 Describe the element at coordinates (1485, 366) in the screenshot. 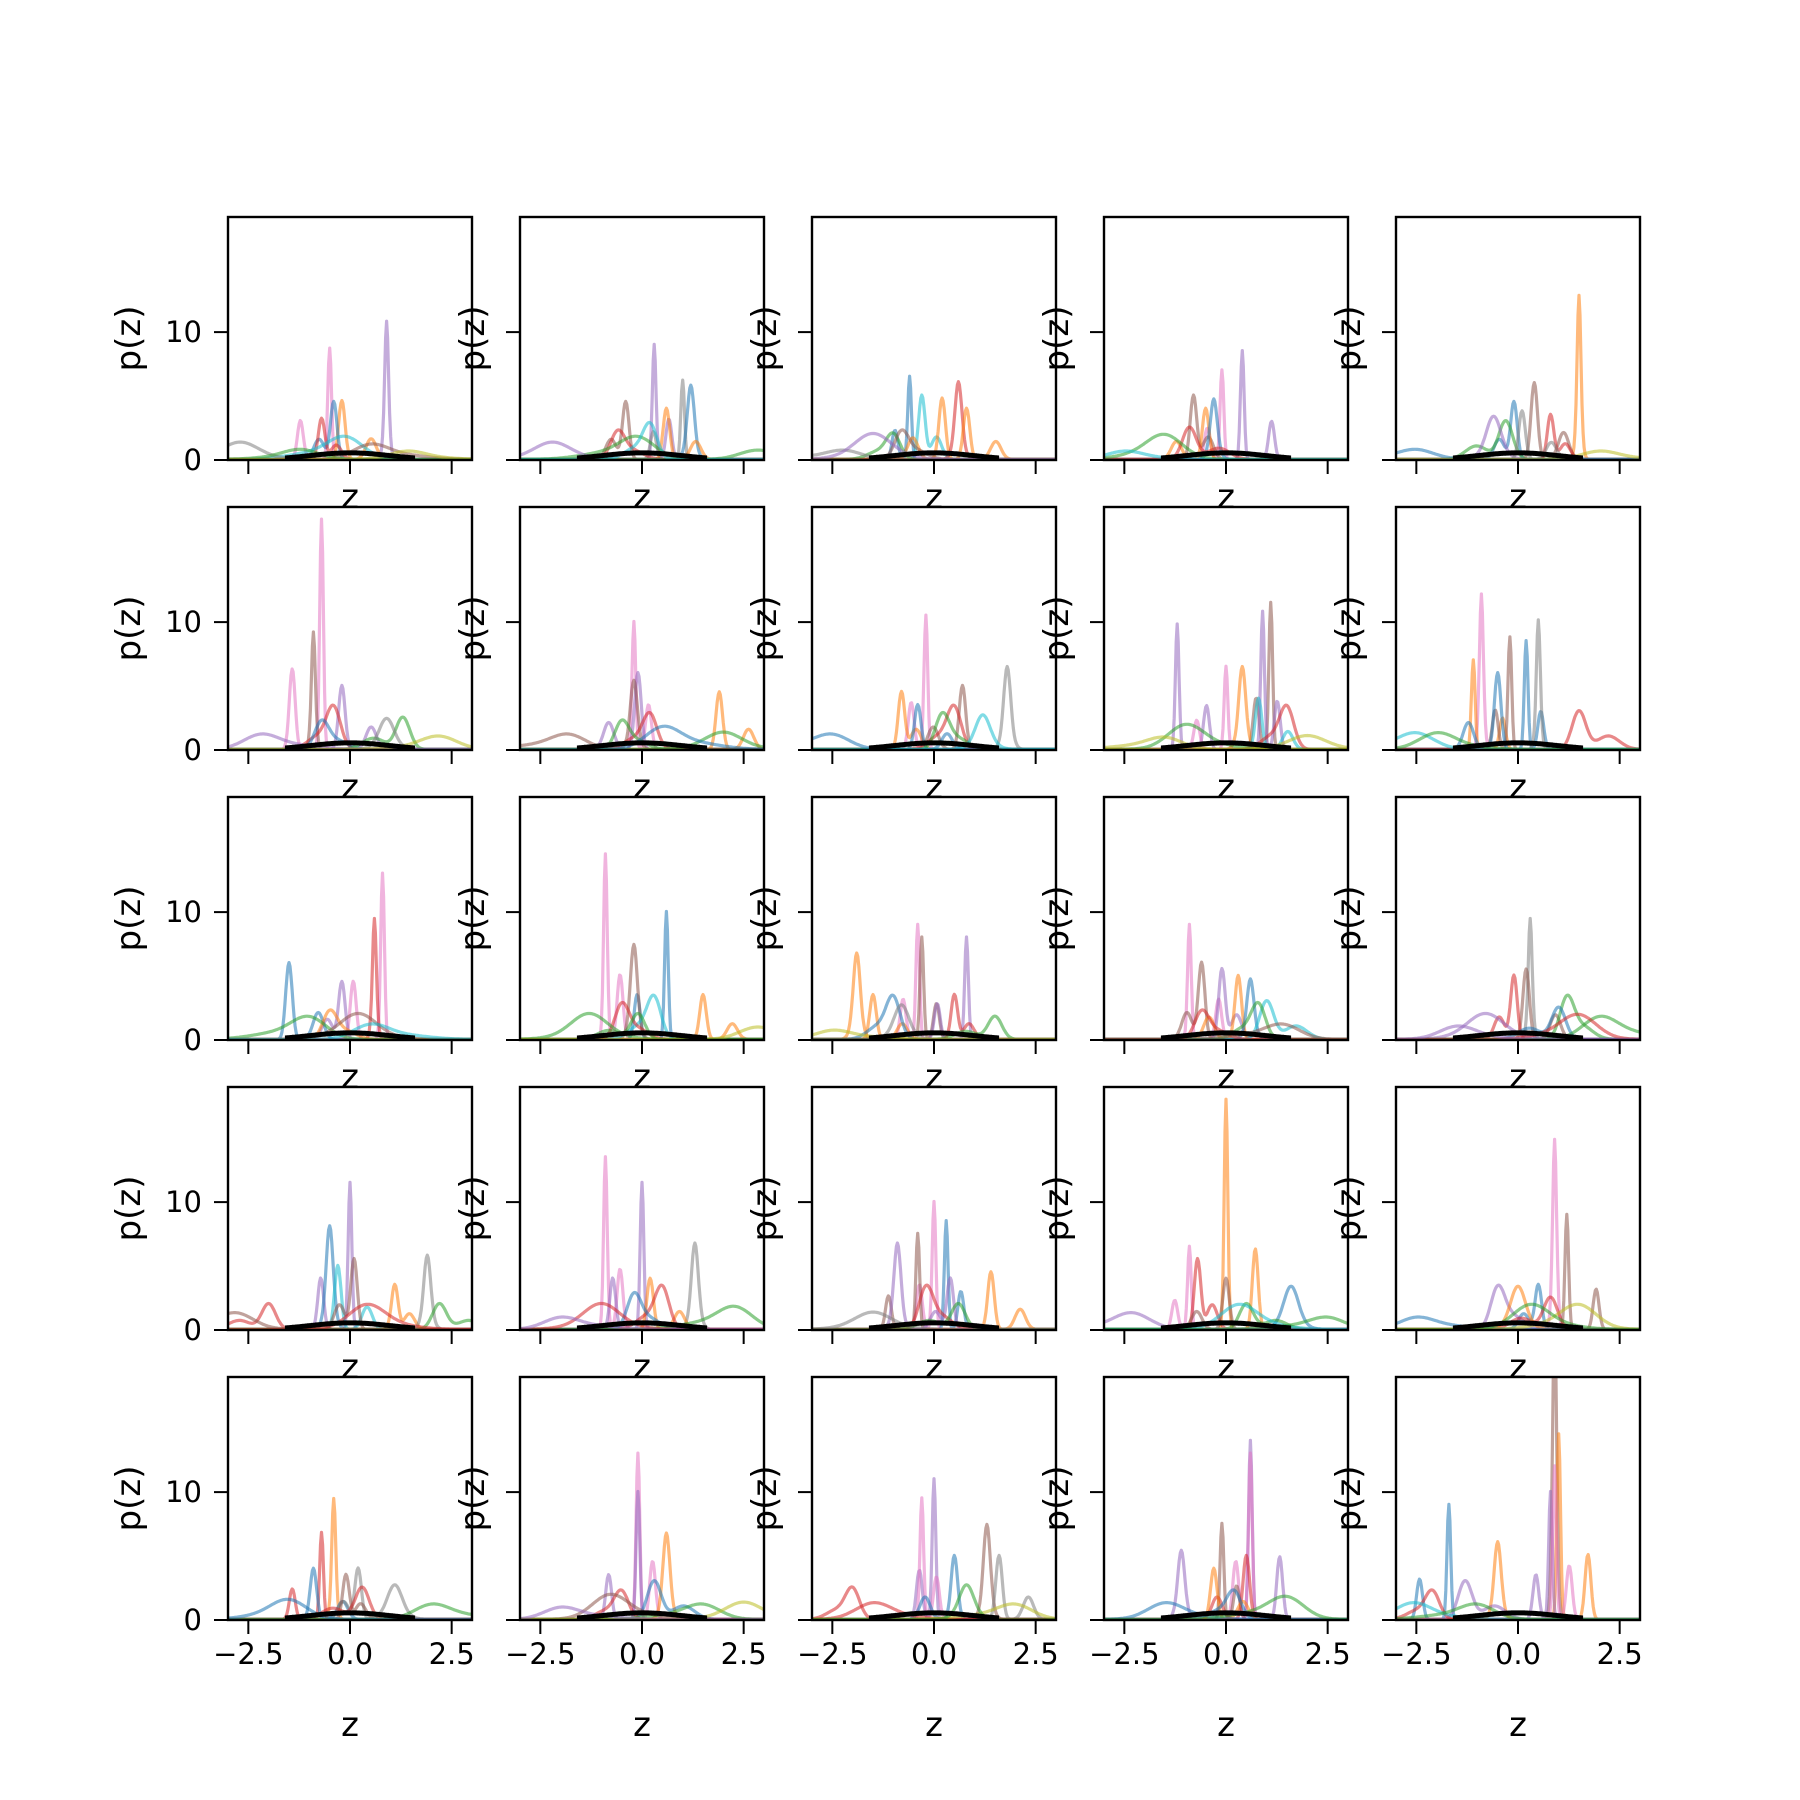

I see `subplot-r1-c5: z p(z)` at that location.